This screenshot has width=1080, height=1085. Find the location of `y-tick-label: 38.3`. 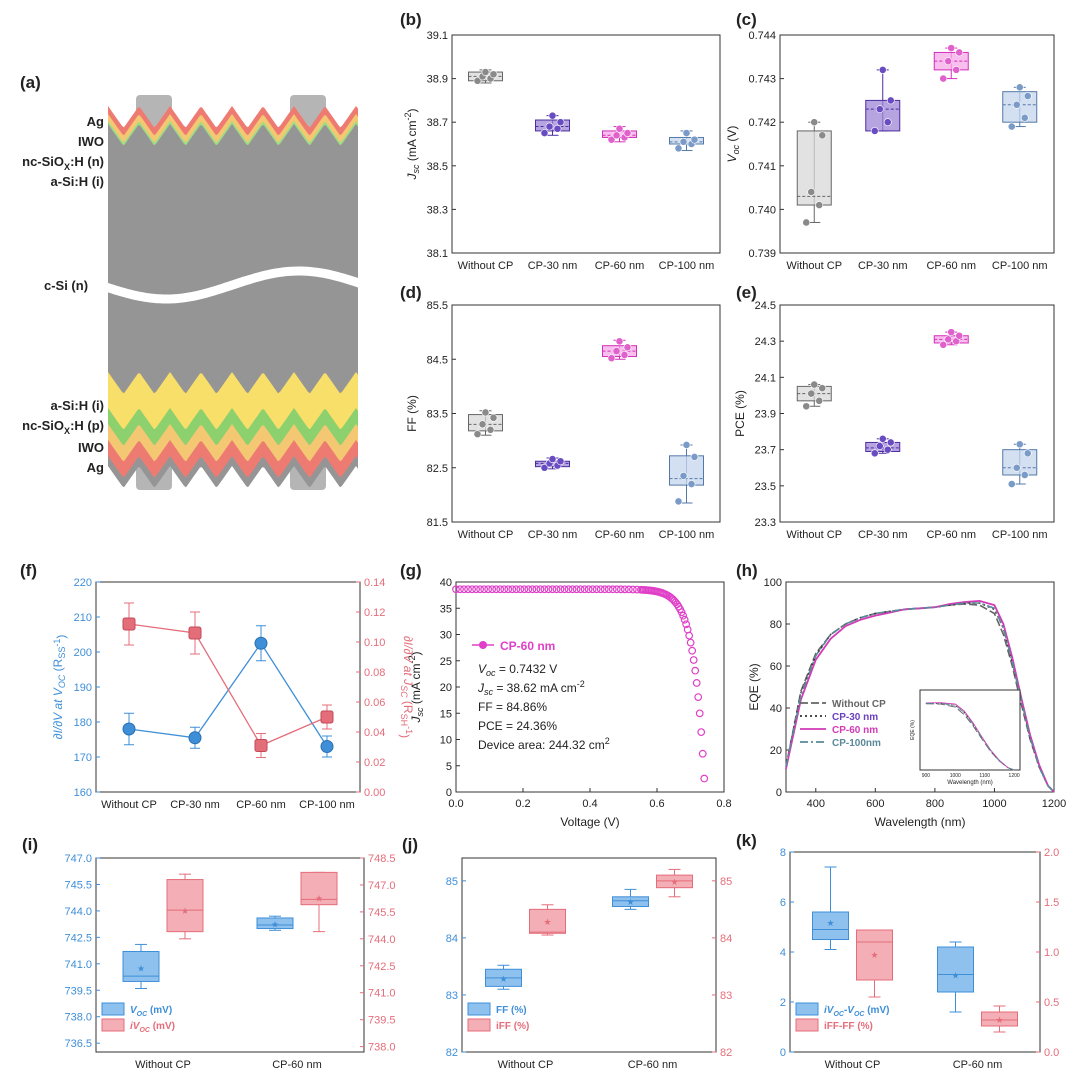

y-tick-label: 38.3 is located at coordinates (437, 210).